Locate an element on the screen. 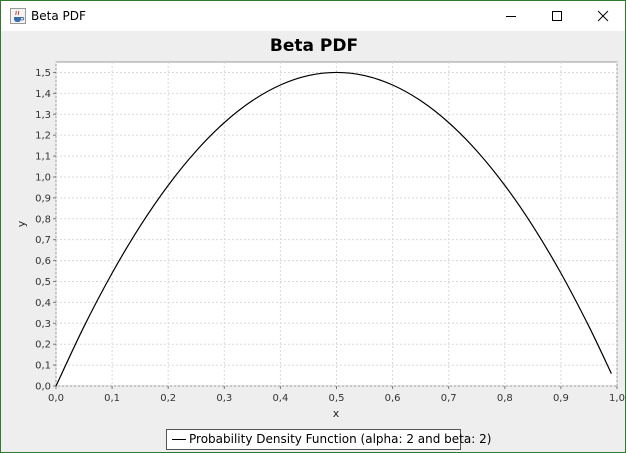 The image size is (626, 453). x-tick-label: 0,6 is located at coordinates (393, 398).